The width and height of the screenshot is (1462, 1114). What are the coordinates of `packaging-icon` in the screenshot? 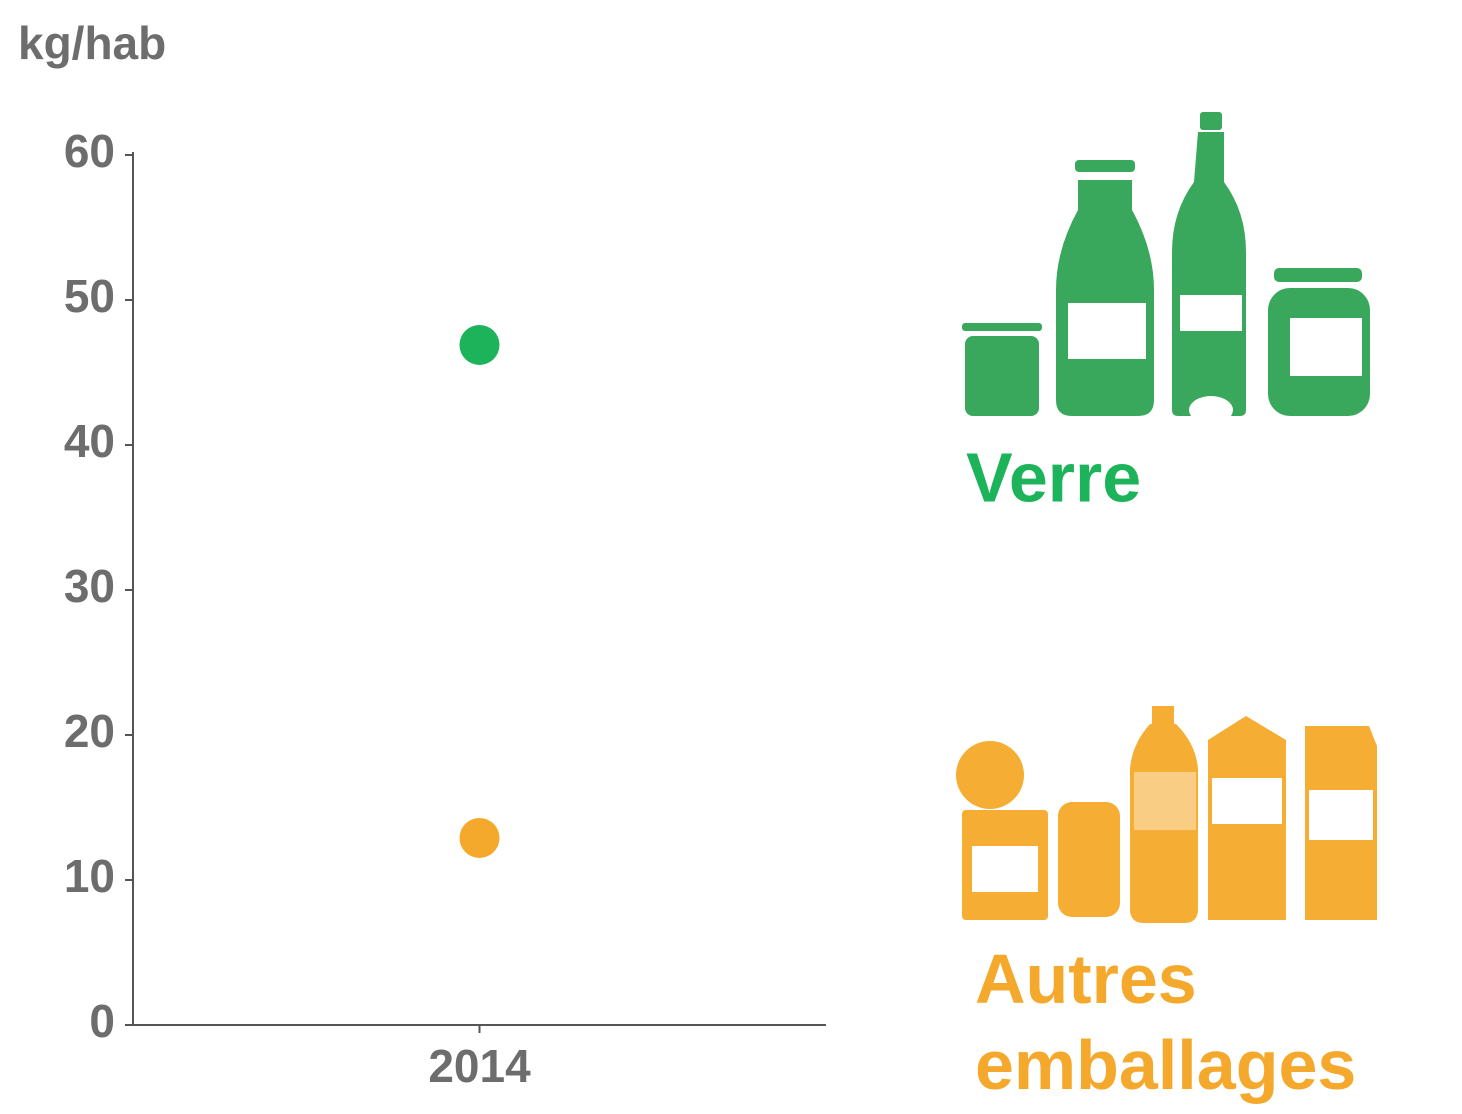 It's located at (1166, 814).